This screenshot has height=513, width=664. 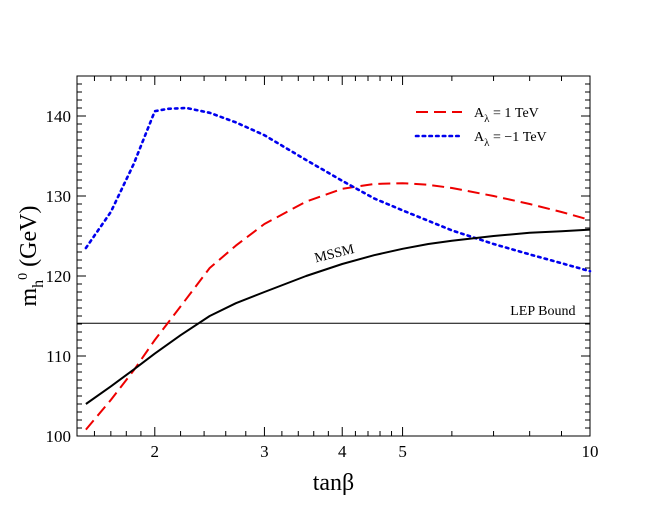 What do you see at coordinates (590, 451) in the screenshot?
I see `x-tick-label: 10` at bounding box center [590, 451].